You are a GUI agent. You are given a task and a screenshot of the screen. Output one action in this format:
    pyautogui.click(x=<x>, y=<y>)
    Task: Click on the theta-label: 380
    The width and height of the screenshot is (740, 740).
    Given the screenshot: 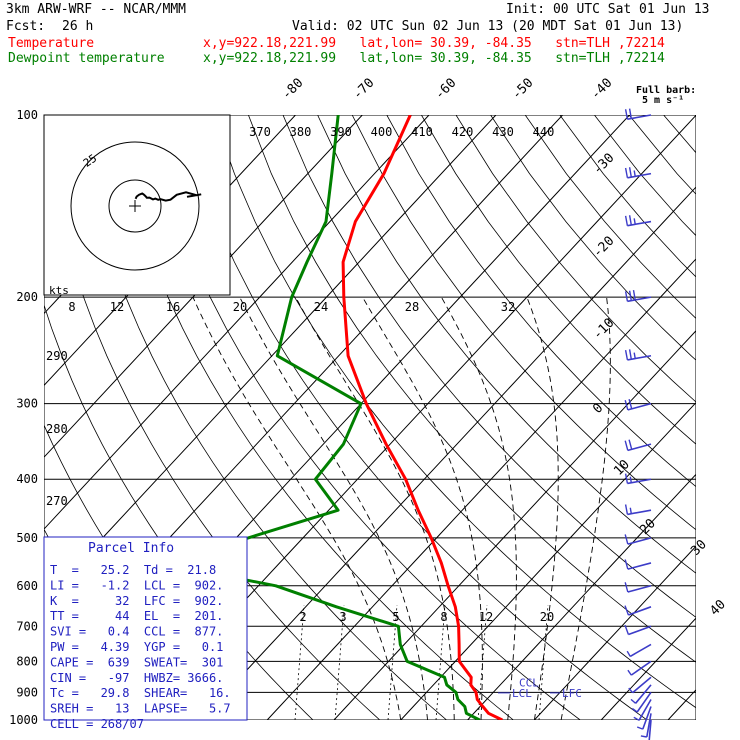 What is the action you would take?
    pyautogui.click(x=301, y=132)
    